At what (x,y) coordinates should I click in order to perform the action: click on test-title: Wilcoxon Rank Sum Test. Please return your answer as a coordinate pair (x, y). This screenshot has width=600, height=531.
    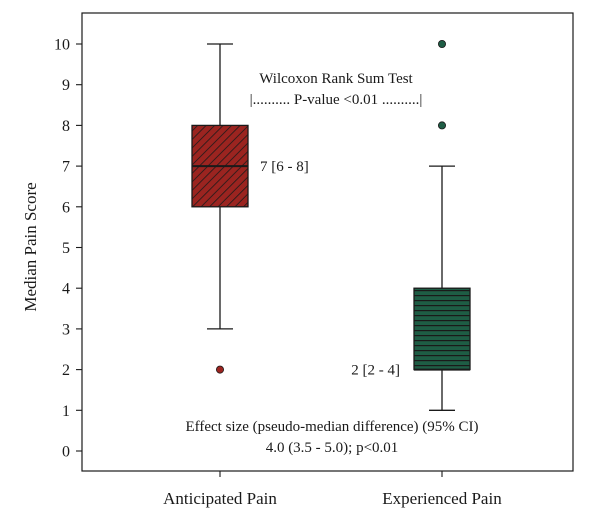
    Looking at the image, I should click on (336, 79).